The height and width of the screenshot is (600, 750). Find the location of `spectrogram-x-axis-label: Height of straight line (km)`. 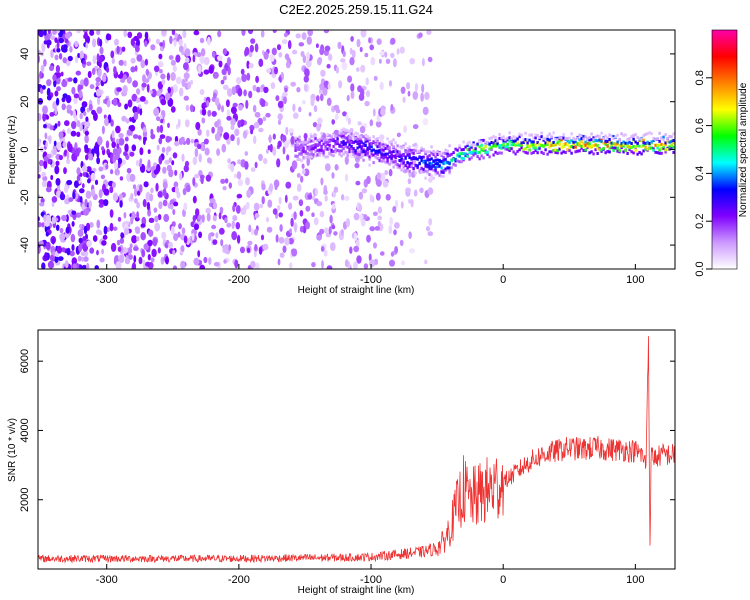

spectrogram-x-axis-label: Height of straight line (km) is located at coordinates (356, 290).